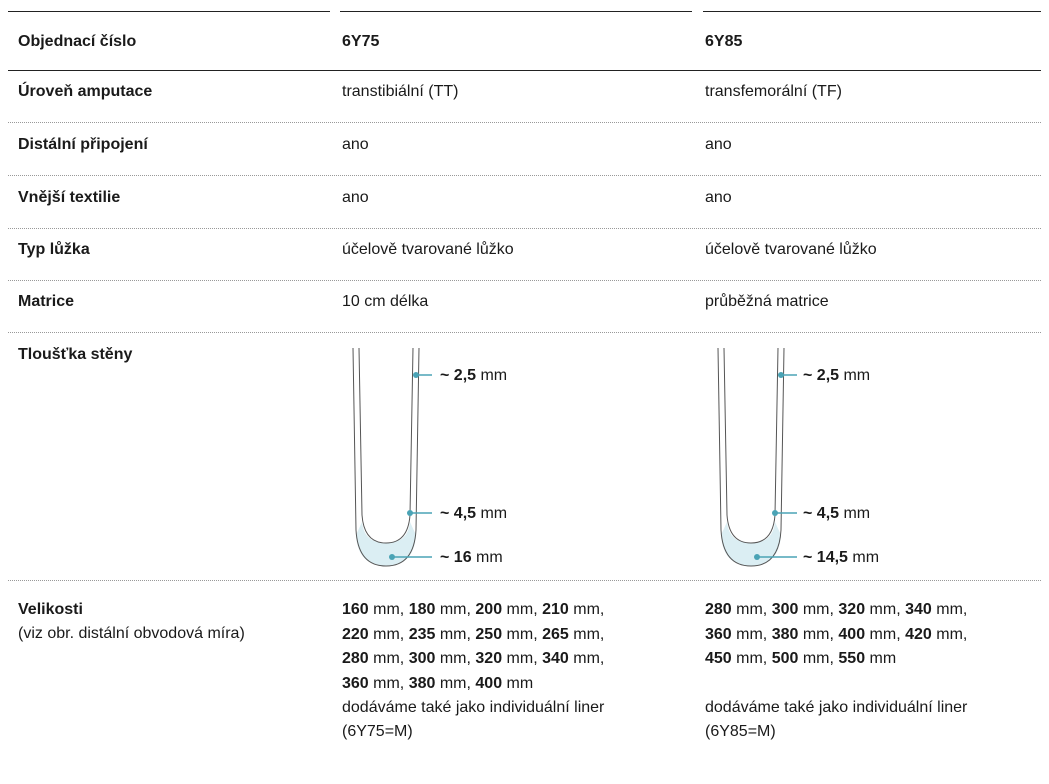 This screenshot has width=1049, height=784. What do you see at coordinates (131, 633) in the screenshot?
I see `row-note: (viz obr. distální obvodová míra)` at bounding box center [131, 633].